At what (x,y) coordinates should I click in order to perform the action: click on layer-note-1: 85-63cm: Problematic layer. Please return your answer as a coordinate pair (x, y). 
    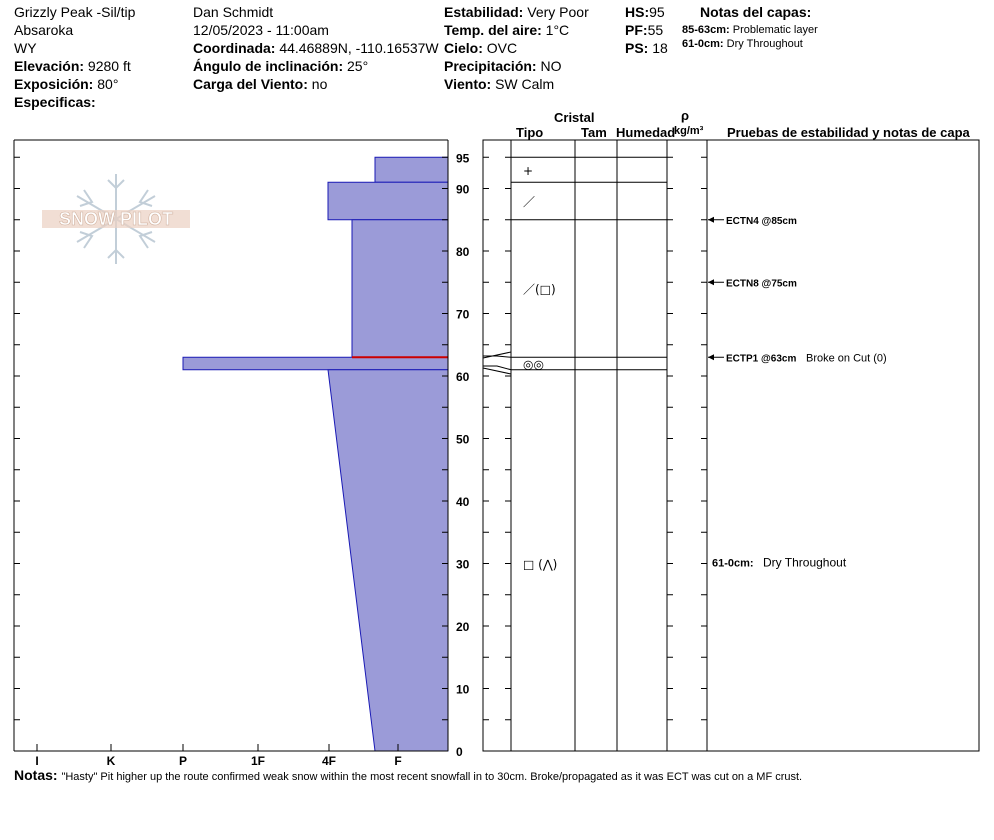
    Looking at the image, I should click on (750, 30).